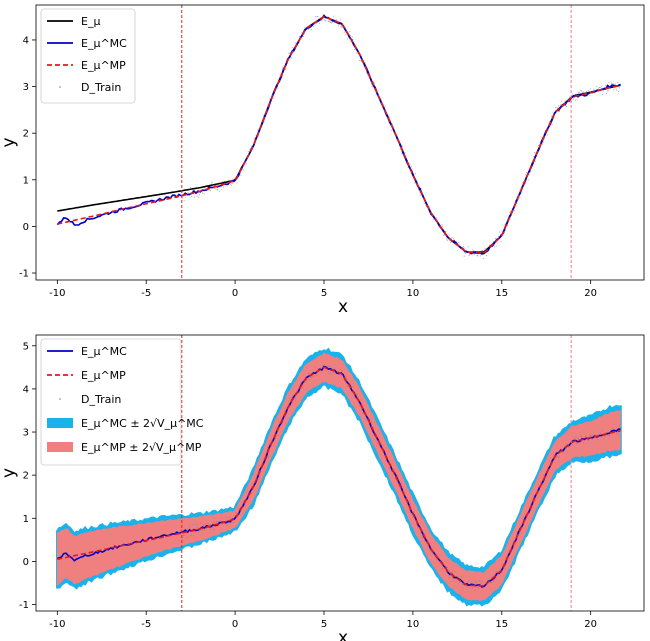  What do you see at coordinates (26, 476) in the screenshot?
I see `y-tick-label: 2` at bounding box center [26, 476].